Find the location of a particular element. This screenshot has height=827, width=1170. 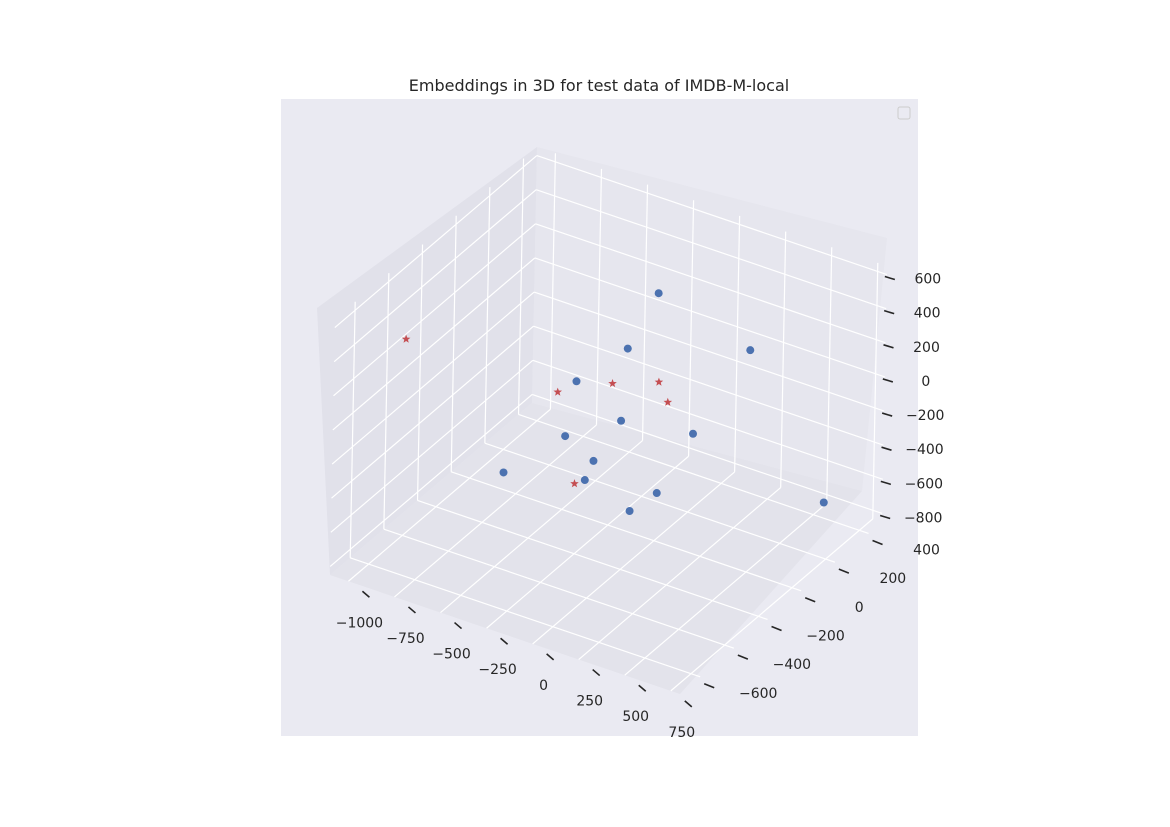

x-axis-ticks: −1000−750 −500 −250 0 250 500 750 is located at coordinates (515, 665).